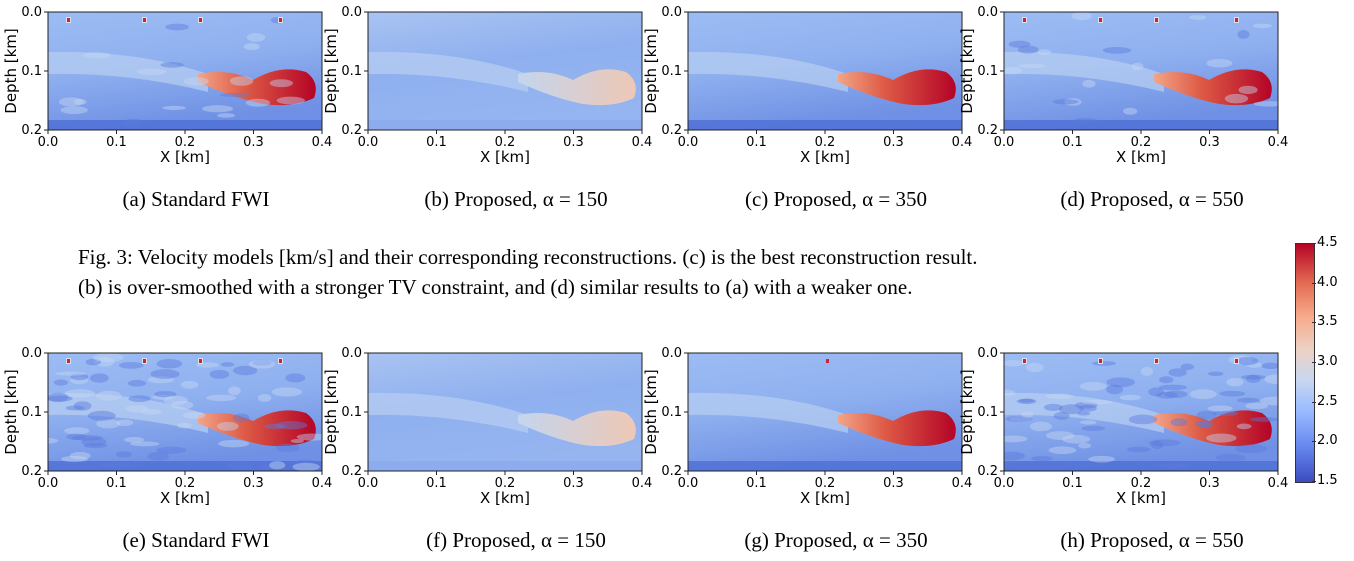  I want to click on figure3-panel-2: 0.0 0.1 0.2 0.3 0.4 0.0 0.1 0.2 X [km] Depth [km], so click(486, 83).